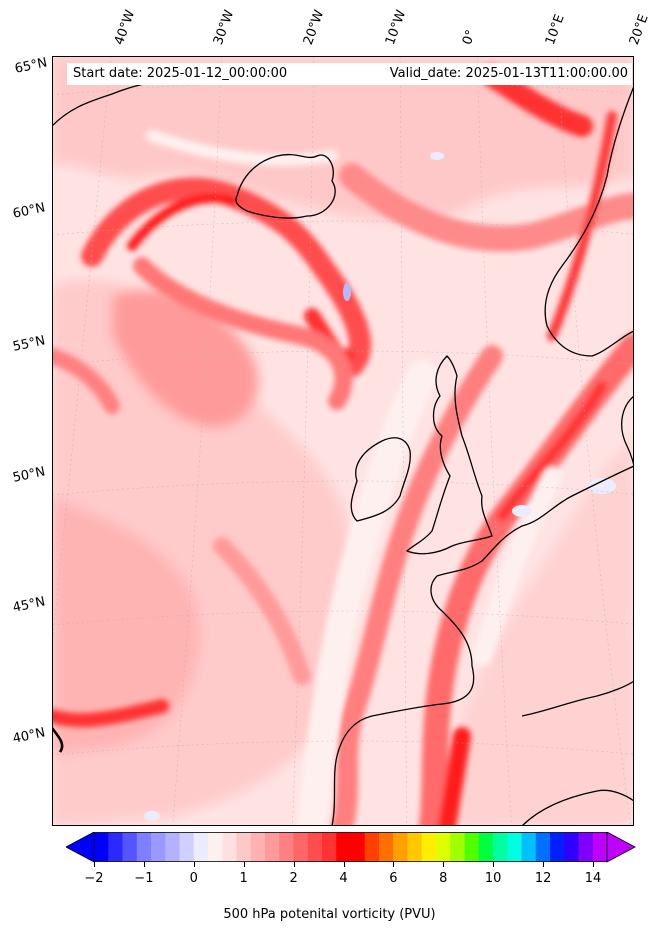 The image size is (659, 936). I want to click on coast-azores, so click(58, 740).